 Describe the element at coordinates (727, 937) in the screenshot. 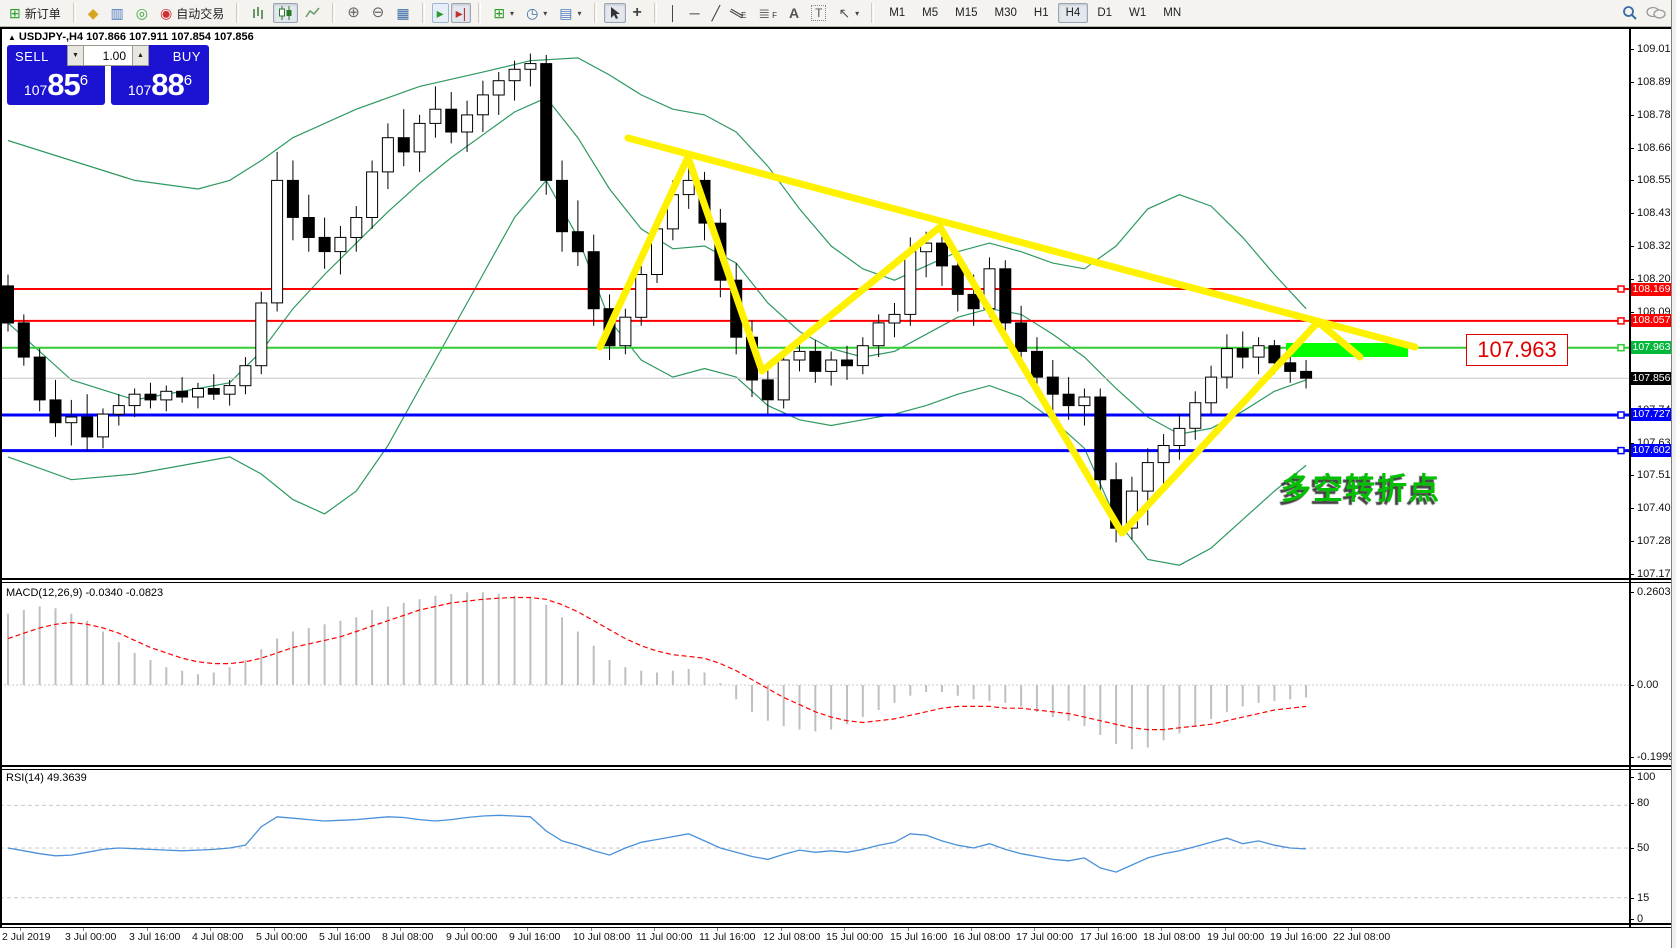

I see `time-label: 11 Jul 16:00` at that location.